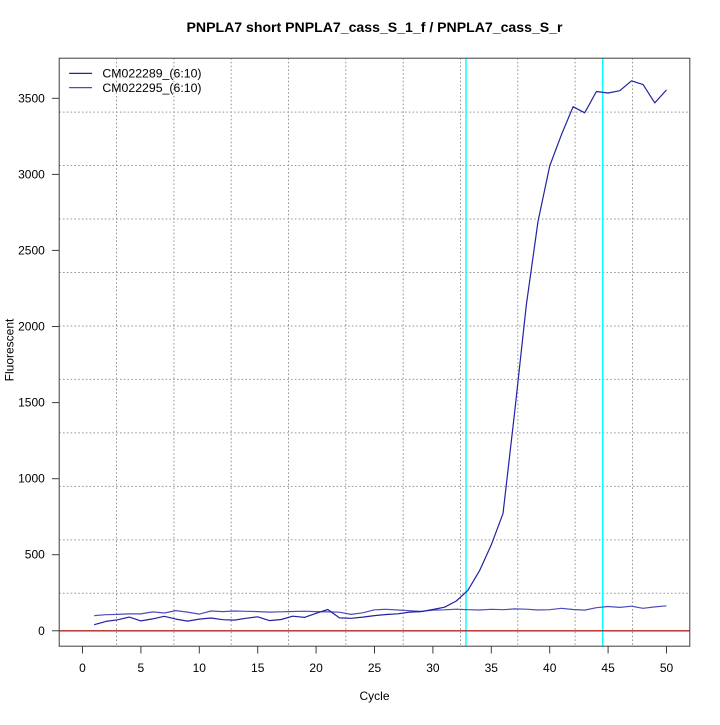  What do you see at coordinates (31, 98) in the screenshot?
I see `svg-text: 3500` at bounding box center [31, 98].